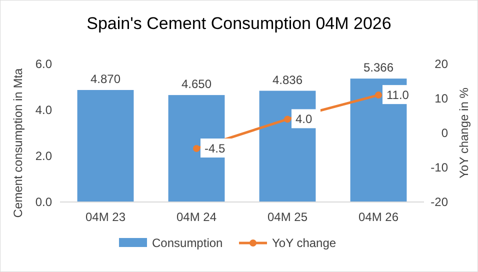  Describe the element at coordinates (439, 167) in the screenshot. I see `y2-tick-label: -10` at that location.